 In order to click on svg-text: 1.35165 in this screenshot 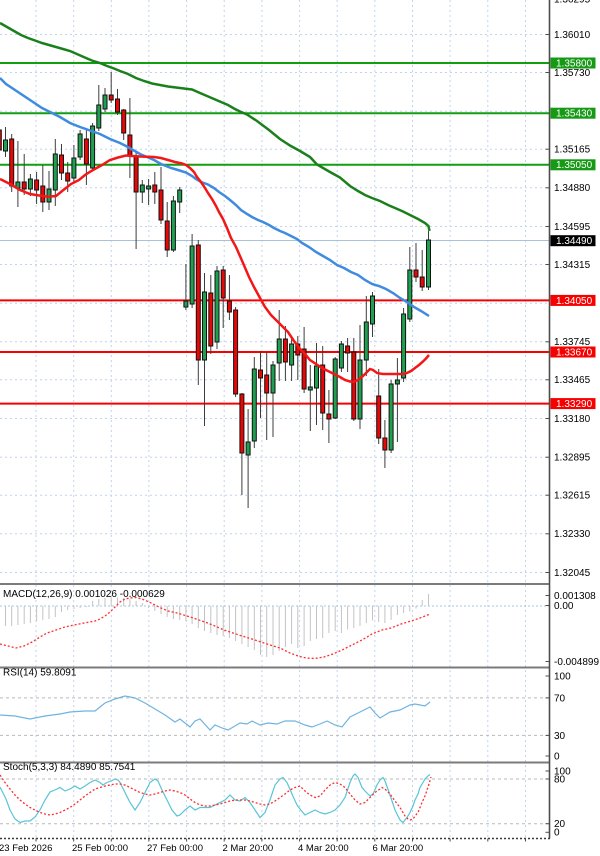, I will do `click(572, 150)`.